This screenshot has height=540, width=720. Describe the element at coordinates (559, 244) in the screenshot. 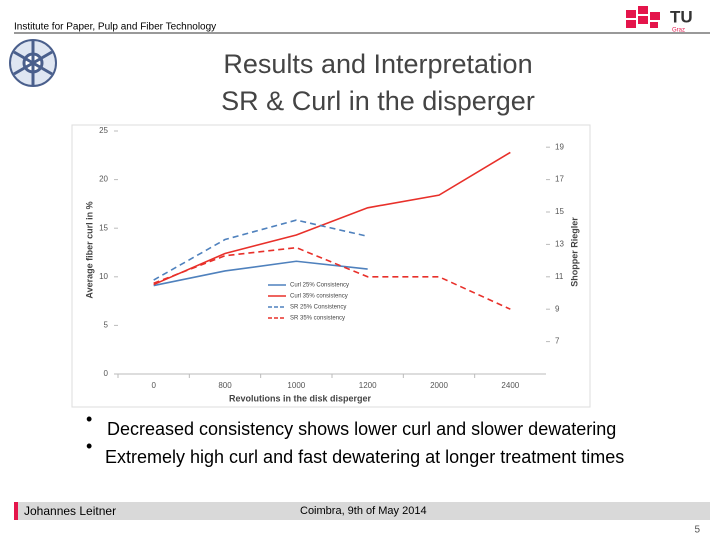

I see `y2-tick-label: 13` at that location.